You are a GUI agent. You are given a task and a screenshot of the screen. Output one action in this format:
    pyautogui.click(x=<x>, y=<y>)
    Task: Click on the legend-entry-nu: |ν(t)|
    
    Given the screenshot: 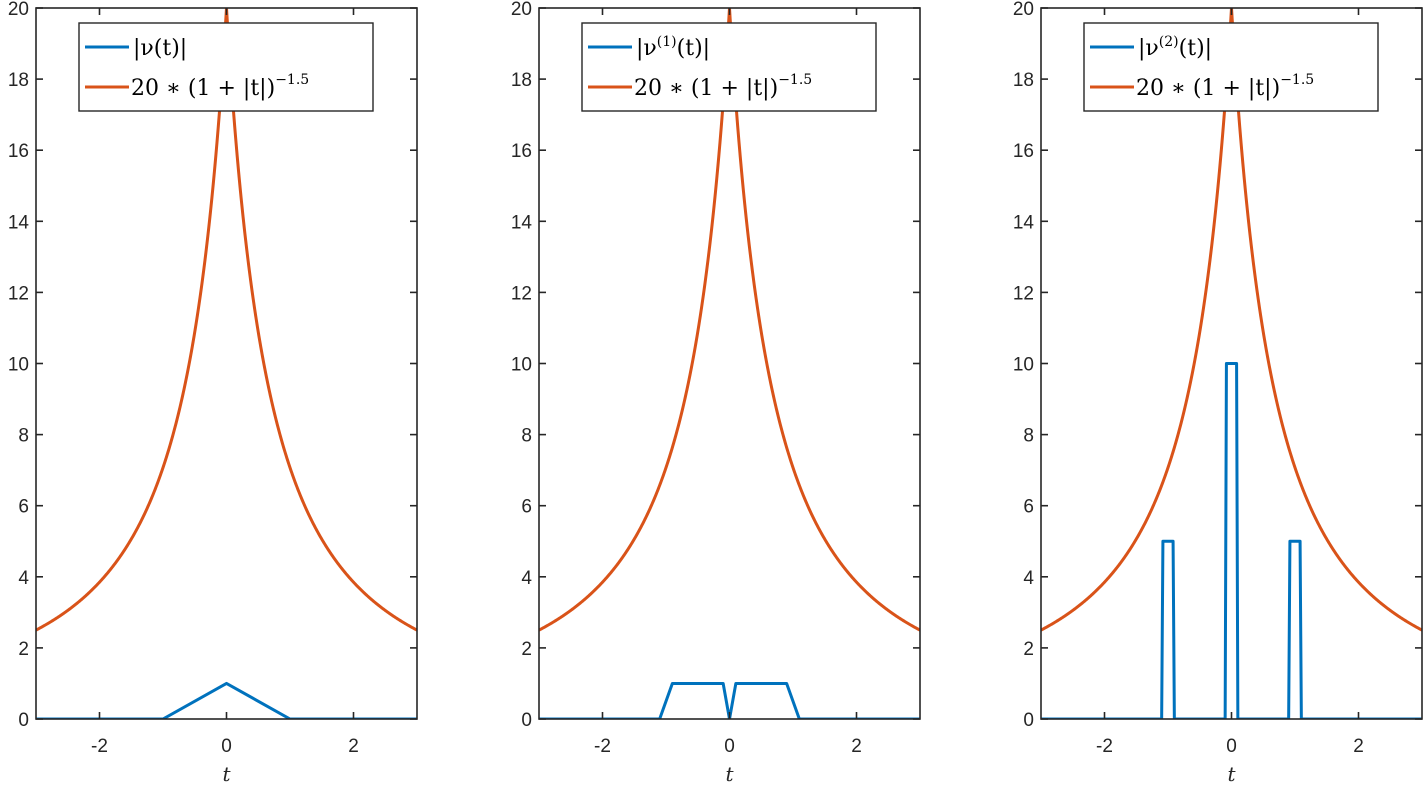 What is the action you would take?
    pyautogui.click(x=160, y=48)
    